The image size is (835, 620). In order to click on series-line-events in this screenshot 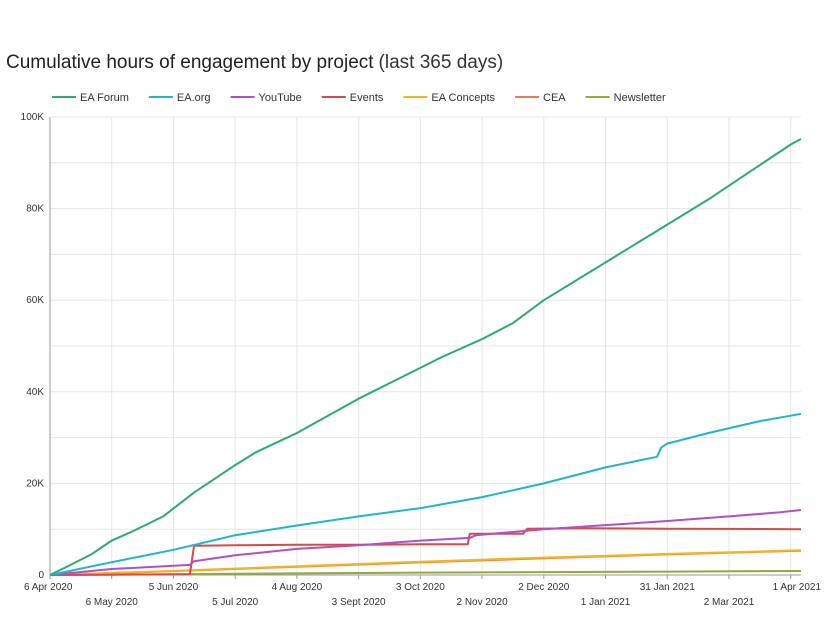, I will do `click(425, 551)`.